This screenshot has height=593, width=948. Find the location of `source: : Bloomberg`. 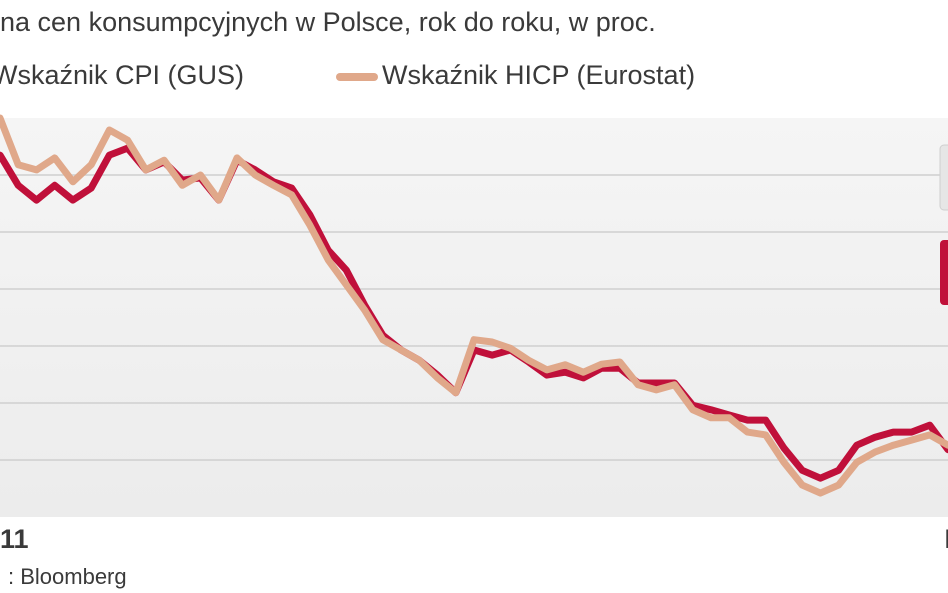

source: : Bloomberg is located at coordinates (67, 576).